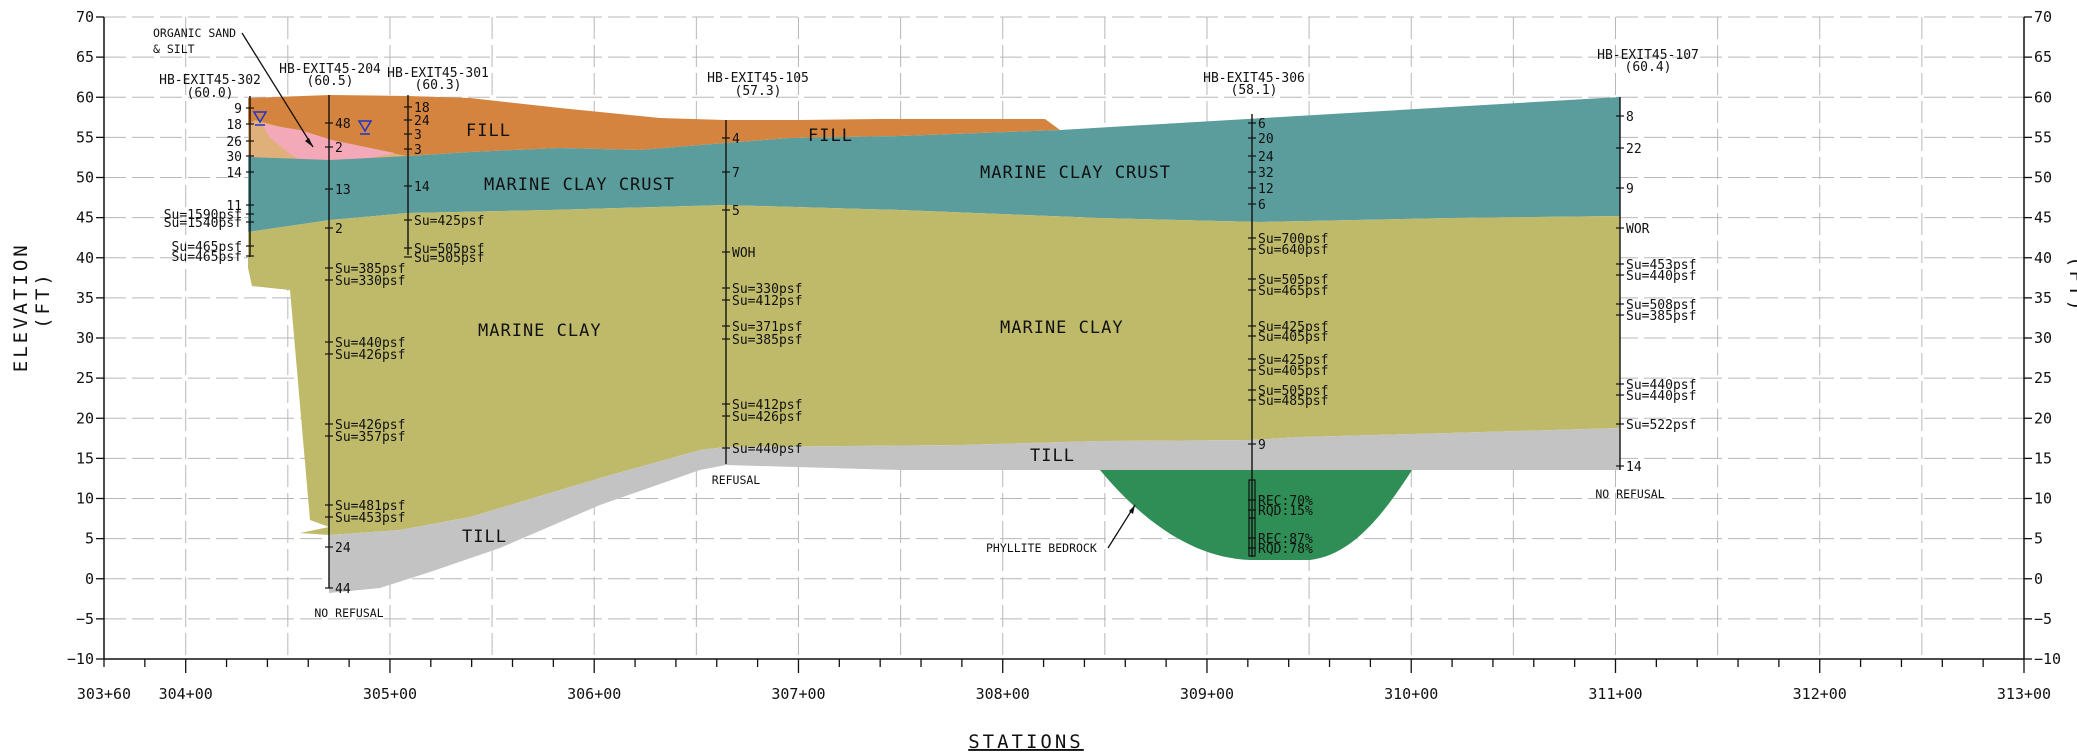 This screenshot has width=2077, height=755. Describe the element at coordinates (32, 300) in the screenshot. I see `y-axis-title-left: ELEVATION (FT)` at that location.